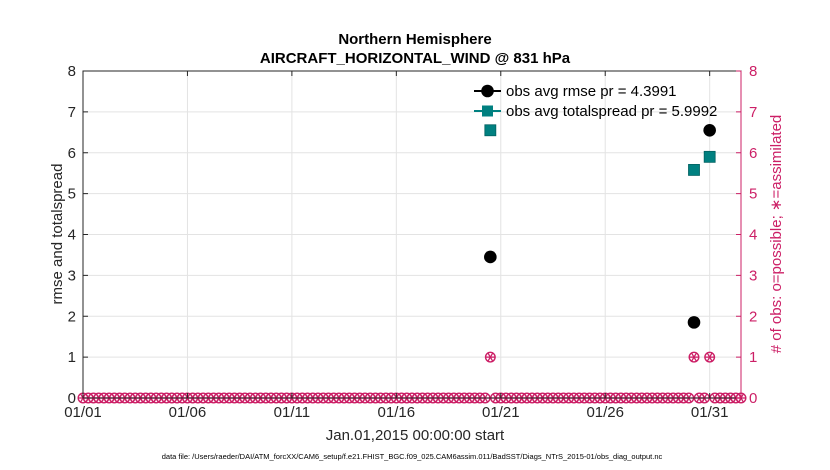  I want to click on x-tick-label: 01/01, so click(83, 412).